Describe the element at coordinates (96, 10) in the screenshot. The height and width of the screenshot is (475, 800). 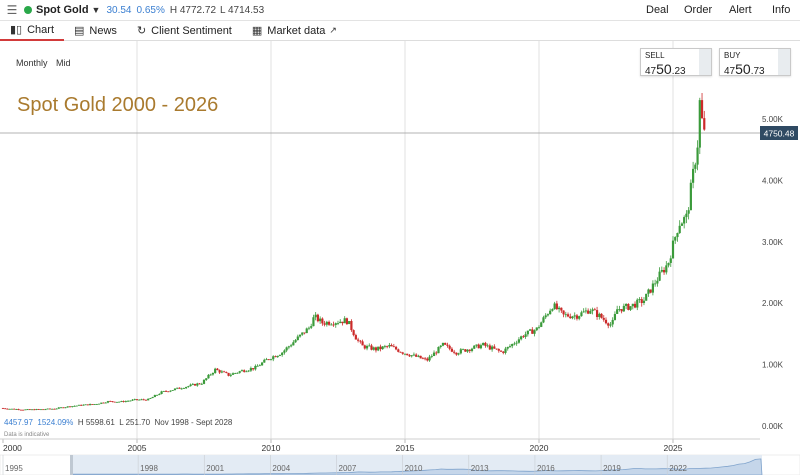
I see `chevron-down-icon: ▼` at that location.